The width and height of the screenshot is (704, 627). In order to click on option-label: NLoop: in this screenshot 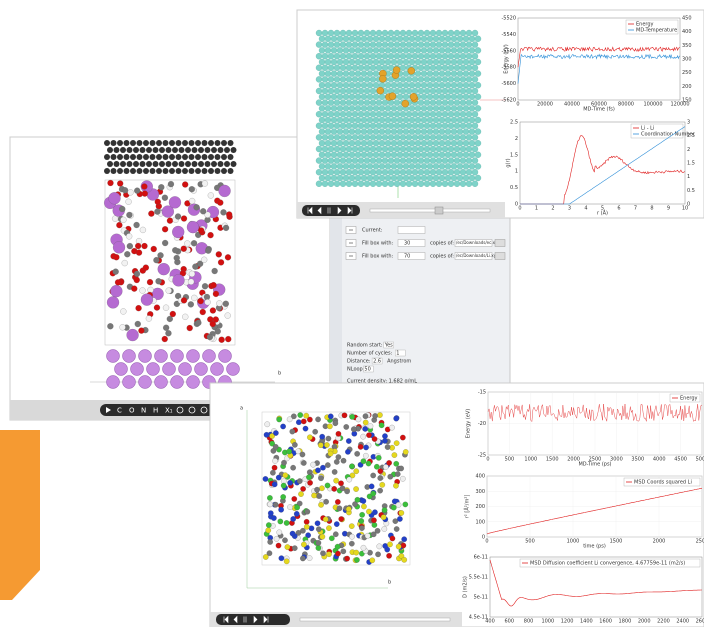, I will do `click(356, 370)`.